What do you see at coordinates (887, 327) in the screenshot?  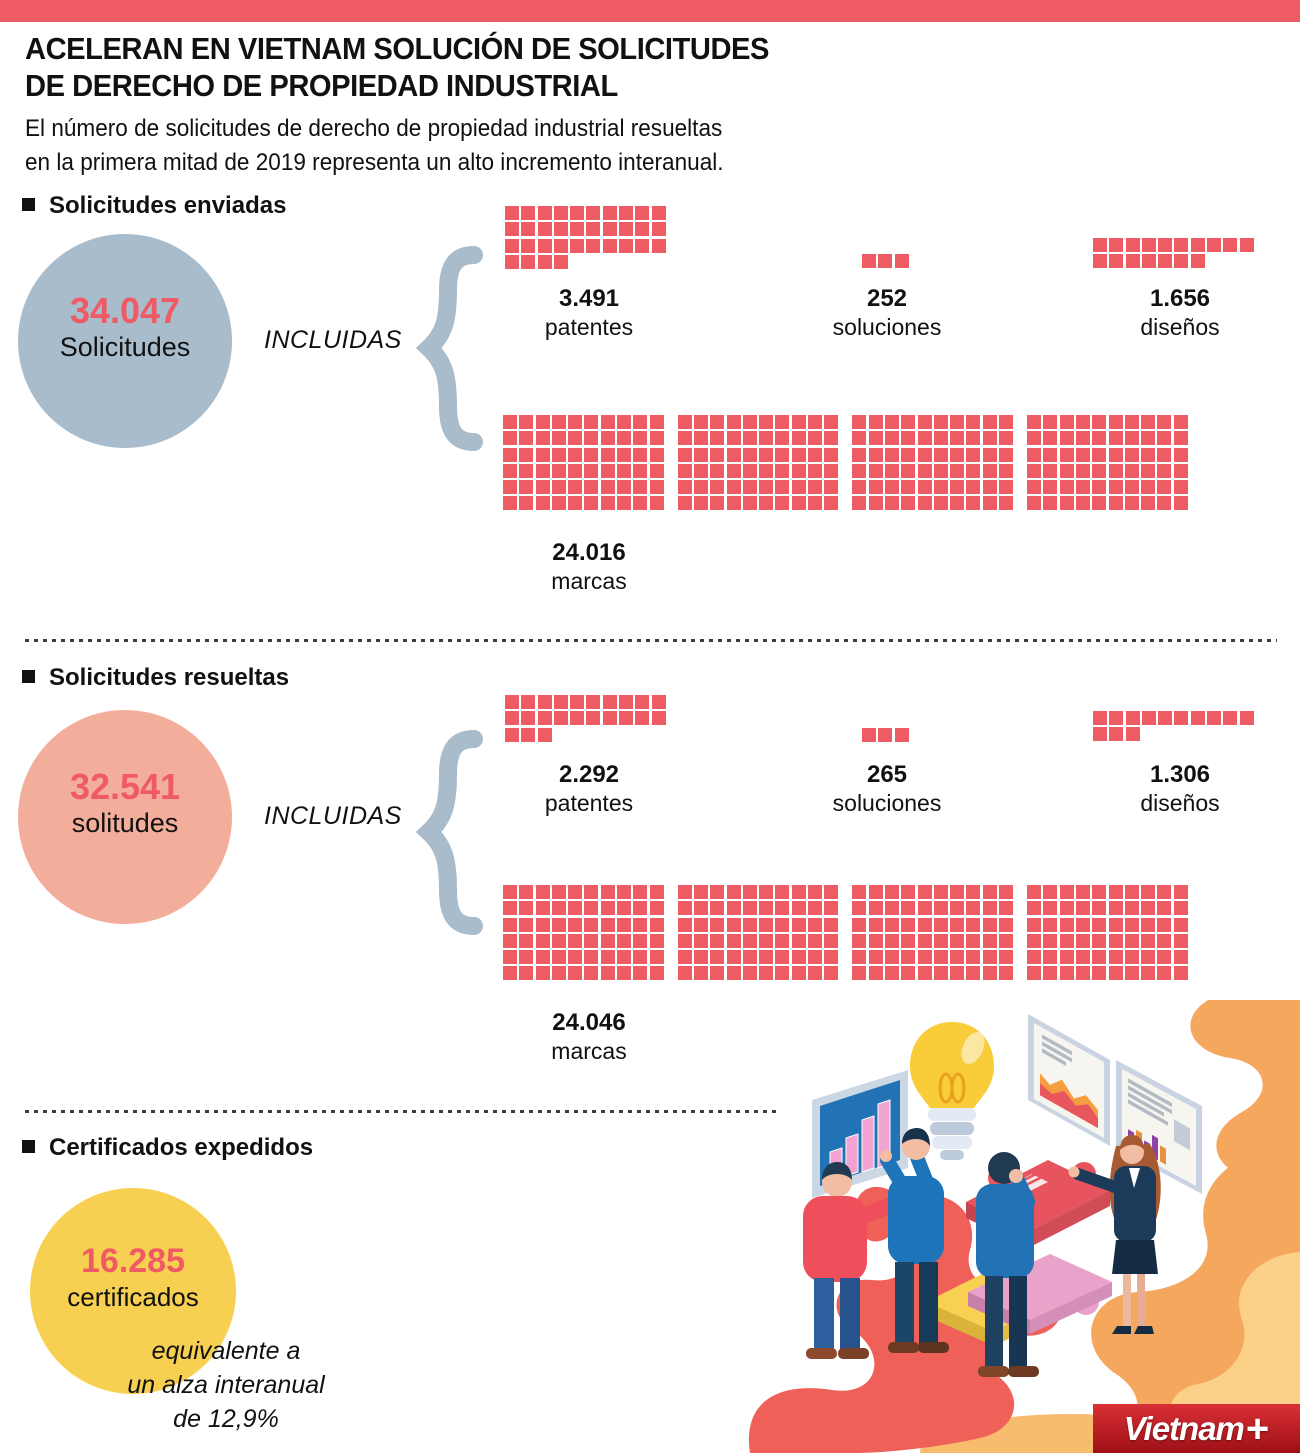 I see `unit-enviadas-soluciones: soluciones` at bounding box center [887, 327].